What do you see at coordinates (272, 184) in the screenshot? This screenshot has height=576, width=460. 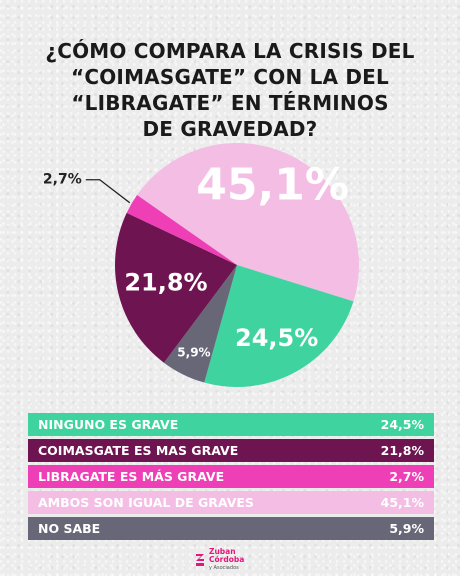 I see `slice-label: 45,1%` at bounding box center [272, 184].